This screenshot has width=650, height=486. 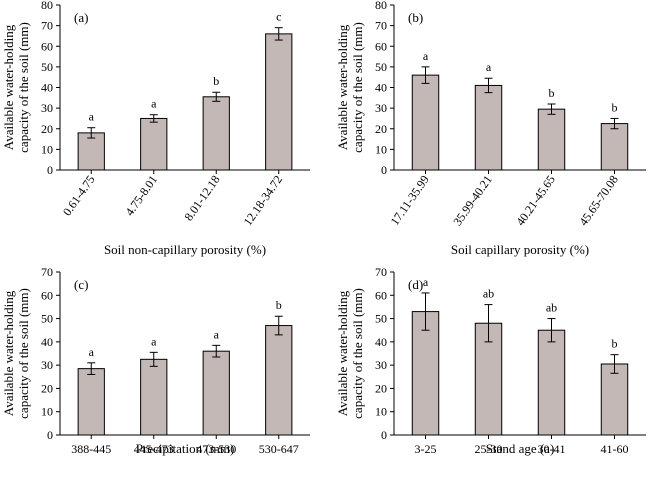 I want to click on panel-a-significance-label: b, so click(x=216, y=81).